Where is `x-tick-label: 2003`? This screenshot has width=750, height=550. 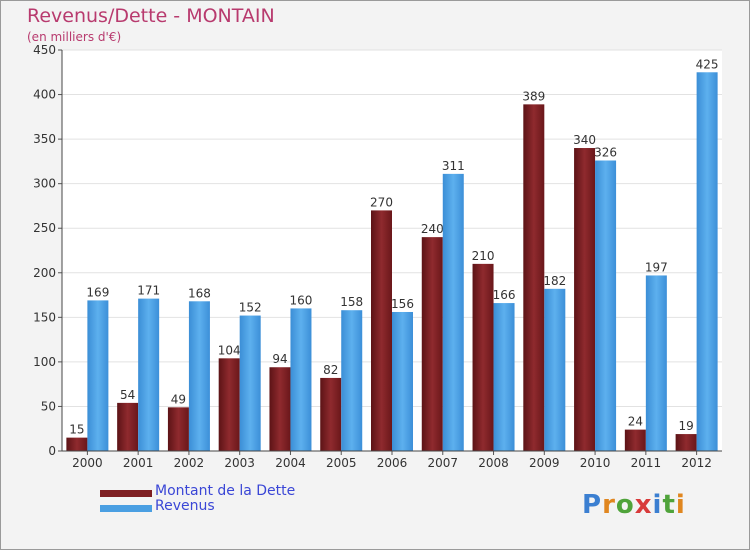
x-tick-label: 2003 is located at coordinates (239, 463).